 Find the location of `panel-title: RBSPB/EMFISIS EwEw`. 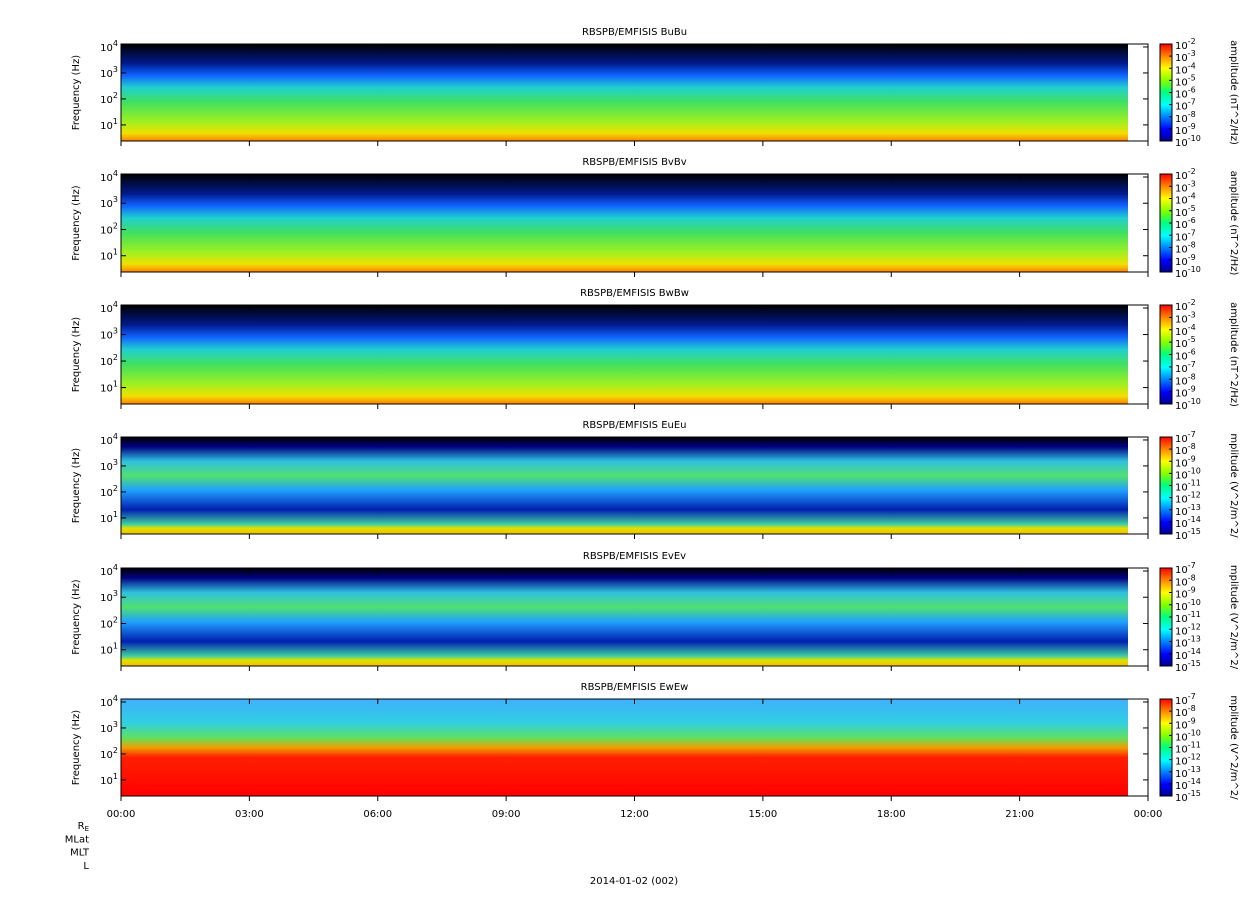

panel-title: RBSPB/EMFISIS EwEw is located at coordinates (635, 687).